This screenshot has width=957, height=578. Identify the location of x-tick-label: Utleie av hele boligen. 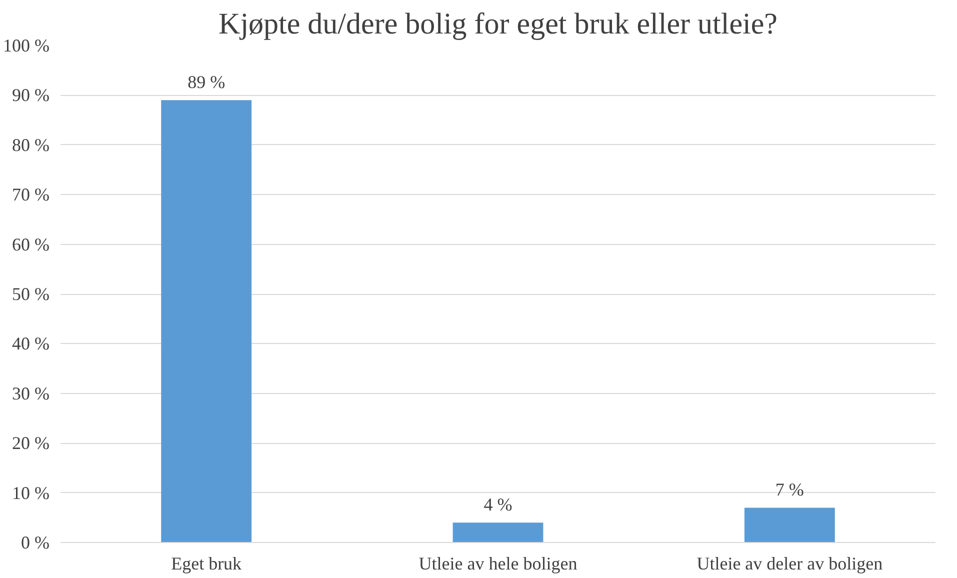
(498, 564).